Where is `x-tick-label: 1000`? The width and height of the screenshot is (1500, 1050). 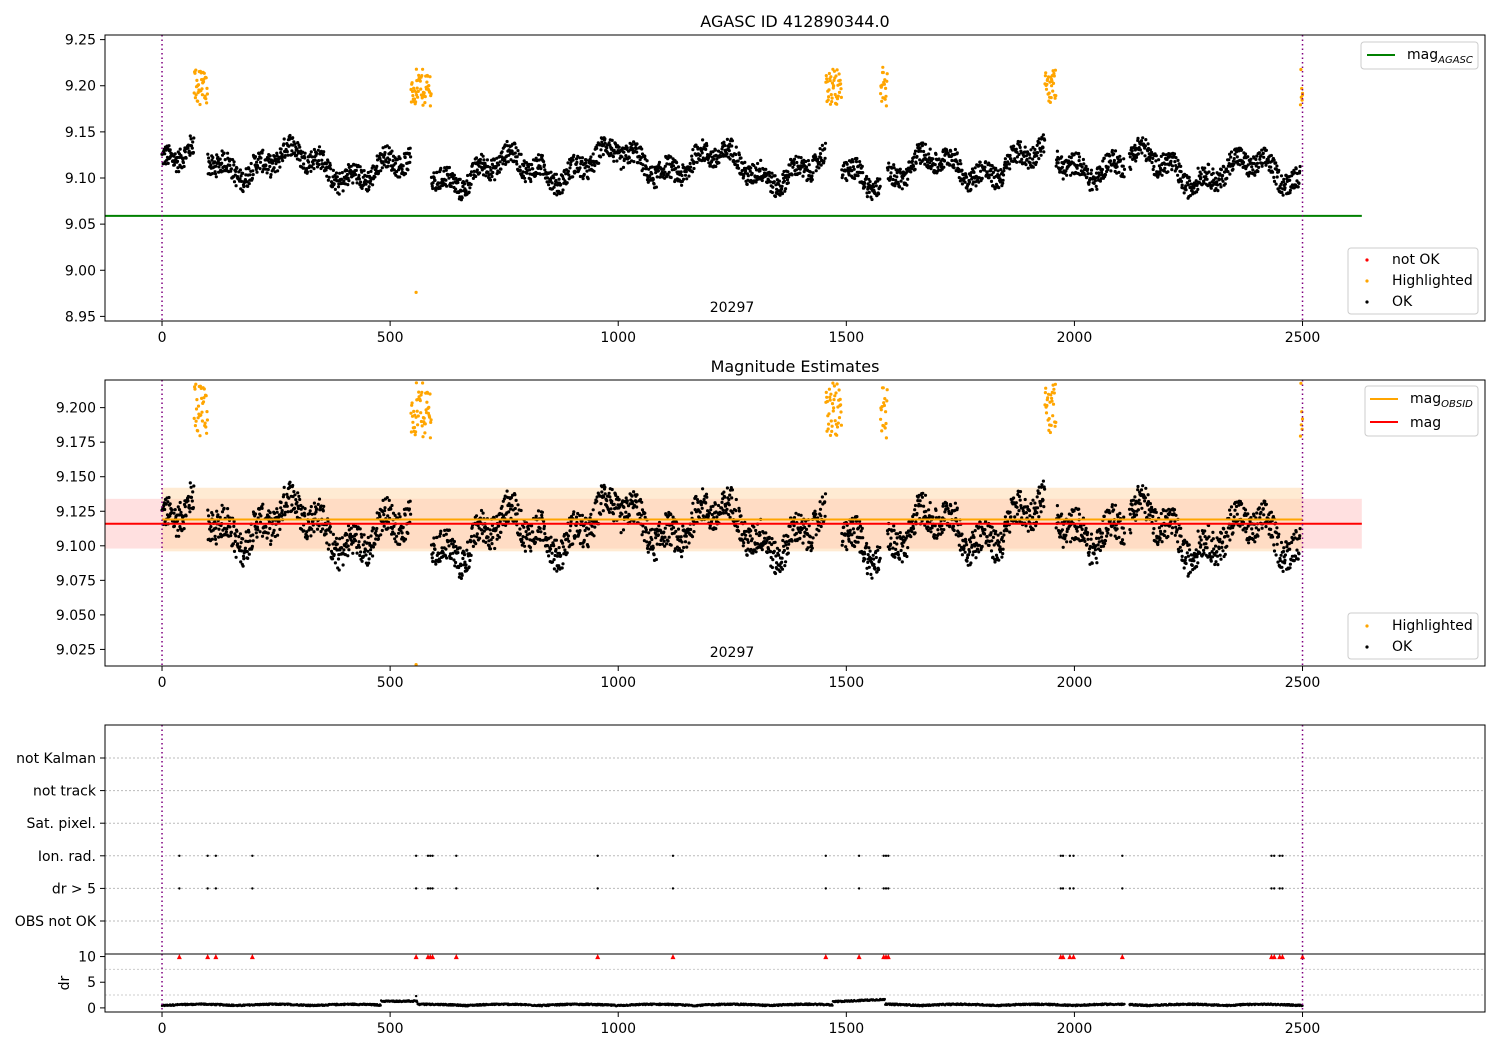 x-tick-label: 1000 is located at coordinates (618, 338).